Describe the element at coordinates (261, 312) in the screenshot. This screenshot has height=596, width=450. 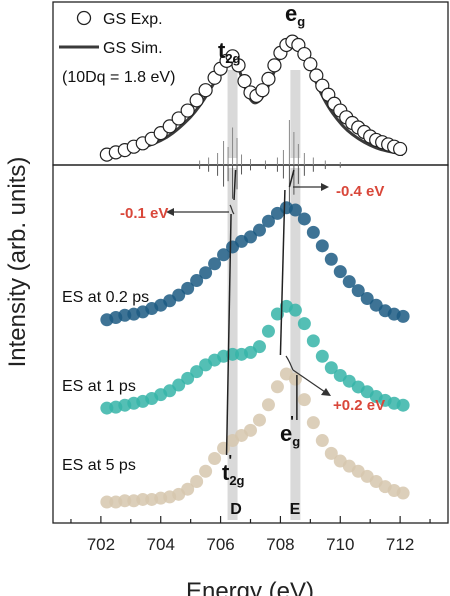
I see `guide-lines` at that location.